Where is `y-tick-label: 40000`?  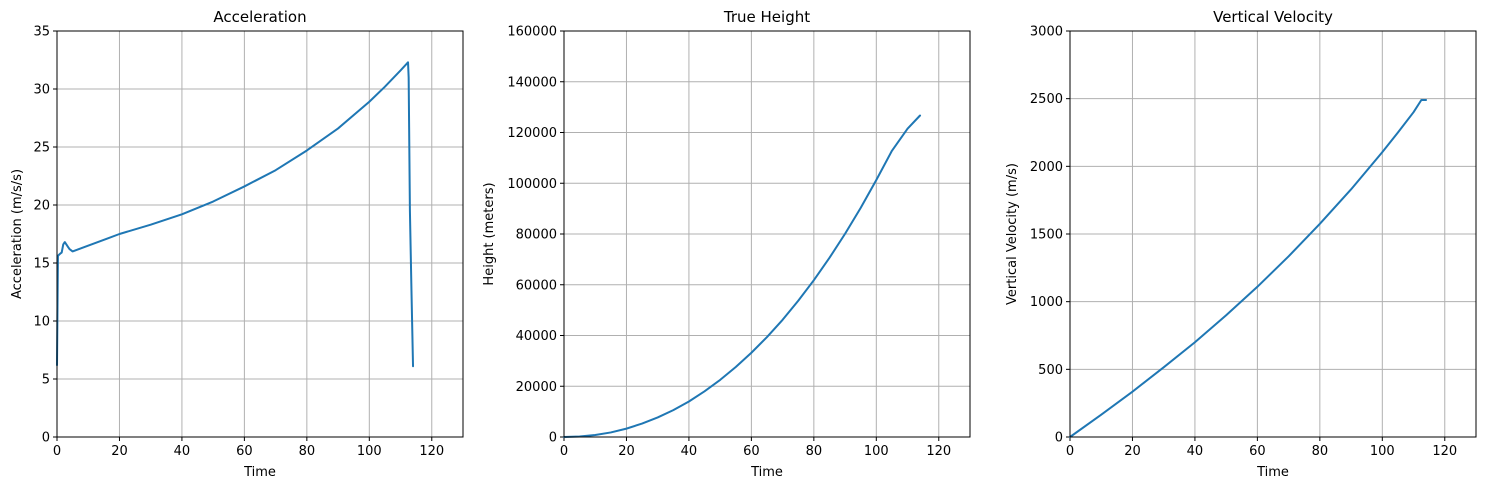 y-tick-label: 40000 is located at coordinates (536, 336).